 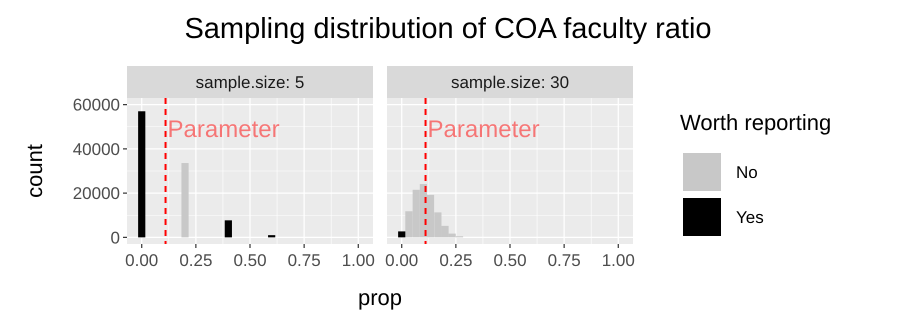 What do you see at coordinates (250, 82) in the screenshot?
I see `chart-subtitle: sample.size: 5` at bounding box center [250, 82].